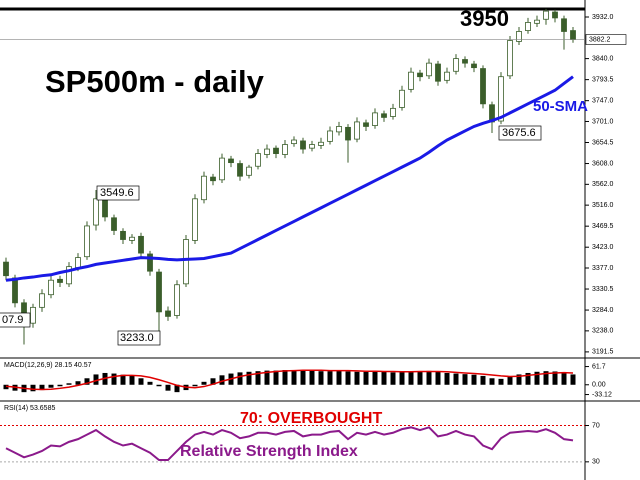 The width and height of the screenshot is (640, 480). What do you see at coordinates (603, 17) in the screenshot?
I see `y-tick-label: 3932.0` at bounding box center [603, 17].